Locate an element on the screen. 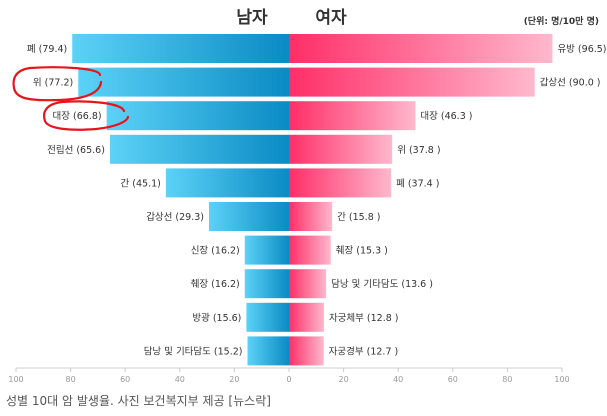 This screenshot has width=607, height=416. x-tick-label-0: 100 is located at coordinates (15, 379).